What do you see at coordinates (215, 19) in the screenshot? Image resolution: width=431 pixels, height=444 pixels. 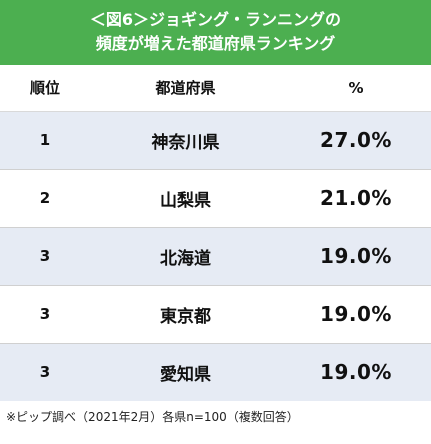 I see `title-line-1: ＜図6＞ジョギング・ランニングの` at bounding box center [215, 19].